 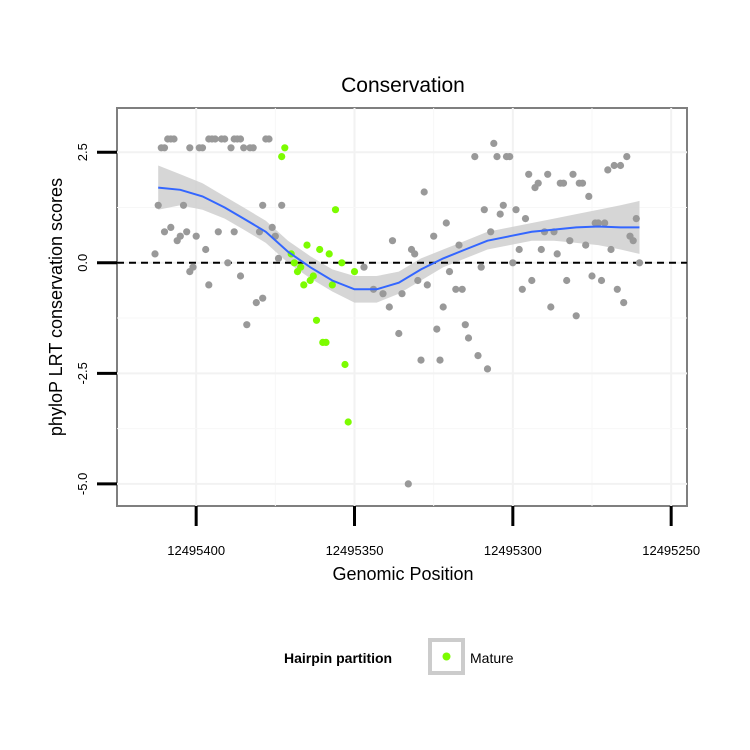 What do you see at coordinates (355, 550) in the screenshot?
I see `x-tick-label: 12495350` at bounding box center [355, 550].